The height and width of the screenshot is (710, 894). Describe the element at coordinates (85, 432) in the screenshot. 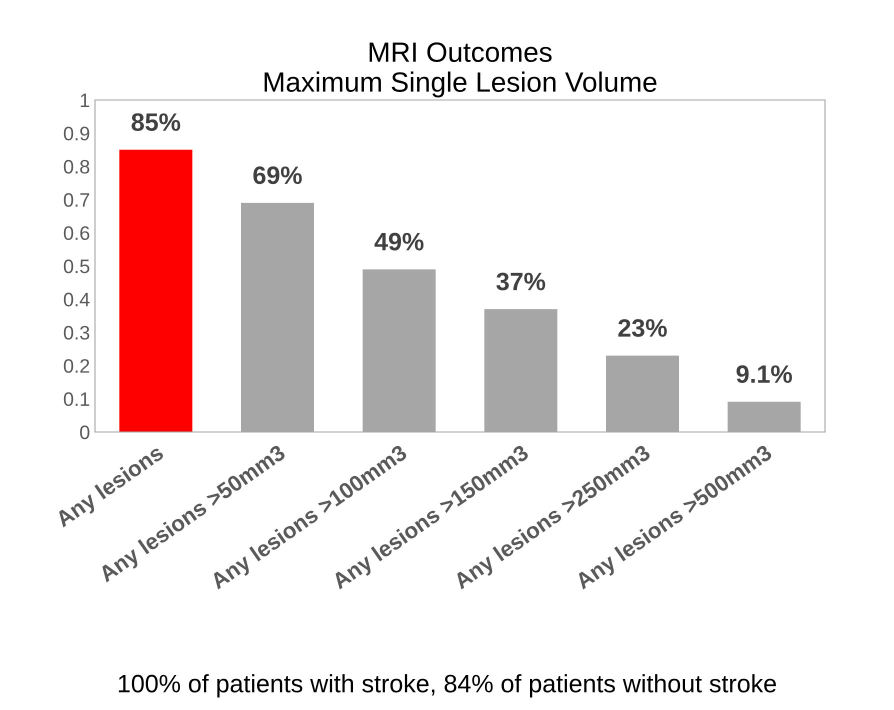

I see `y-tick-label: 0` at that location.